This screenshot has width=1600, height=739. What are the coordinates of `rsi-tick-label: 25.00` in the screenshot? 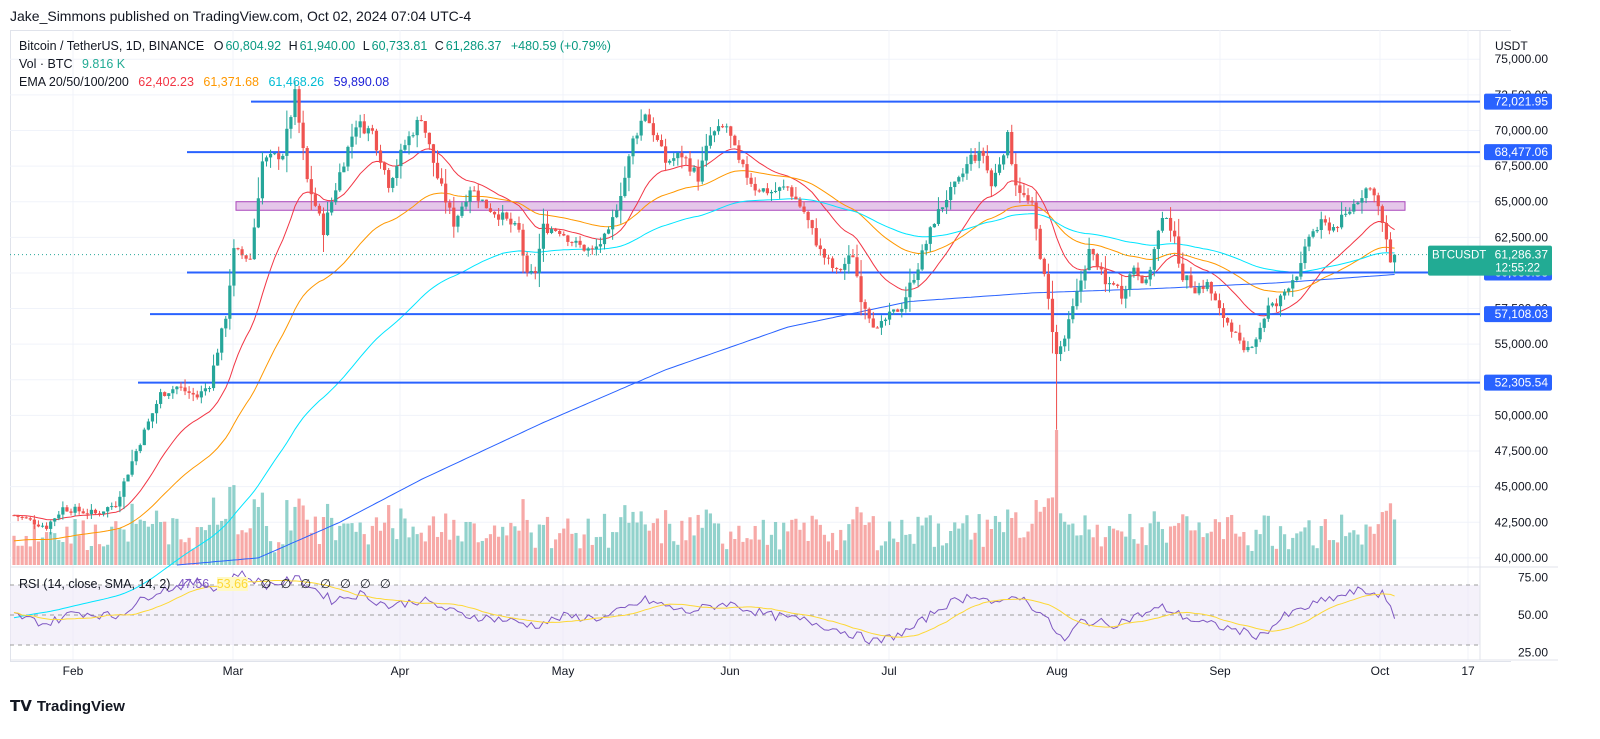 It's located at (1533, 653).